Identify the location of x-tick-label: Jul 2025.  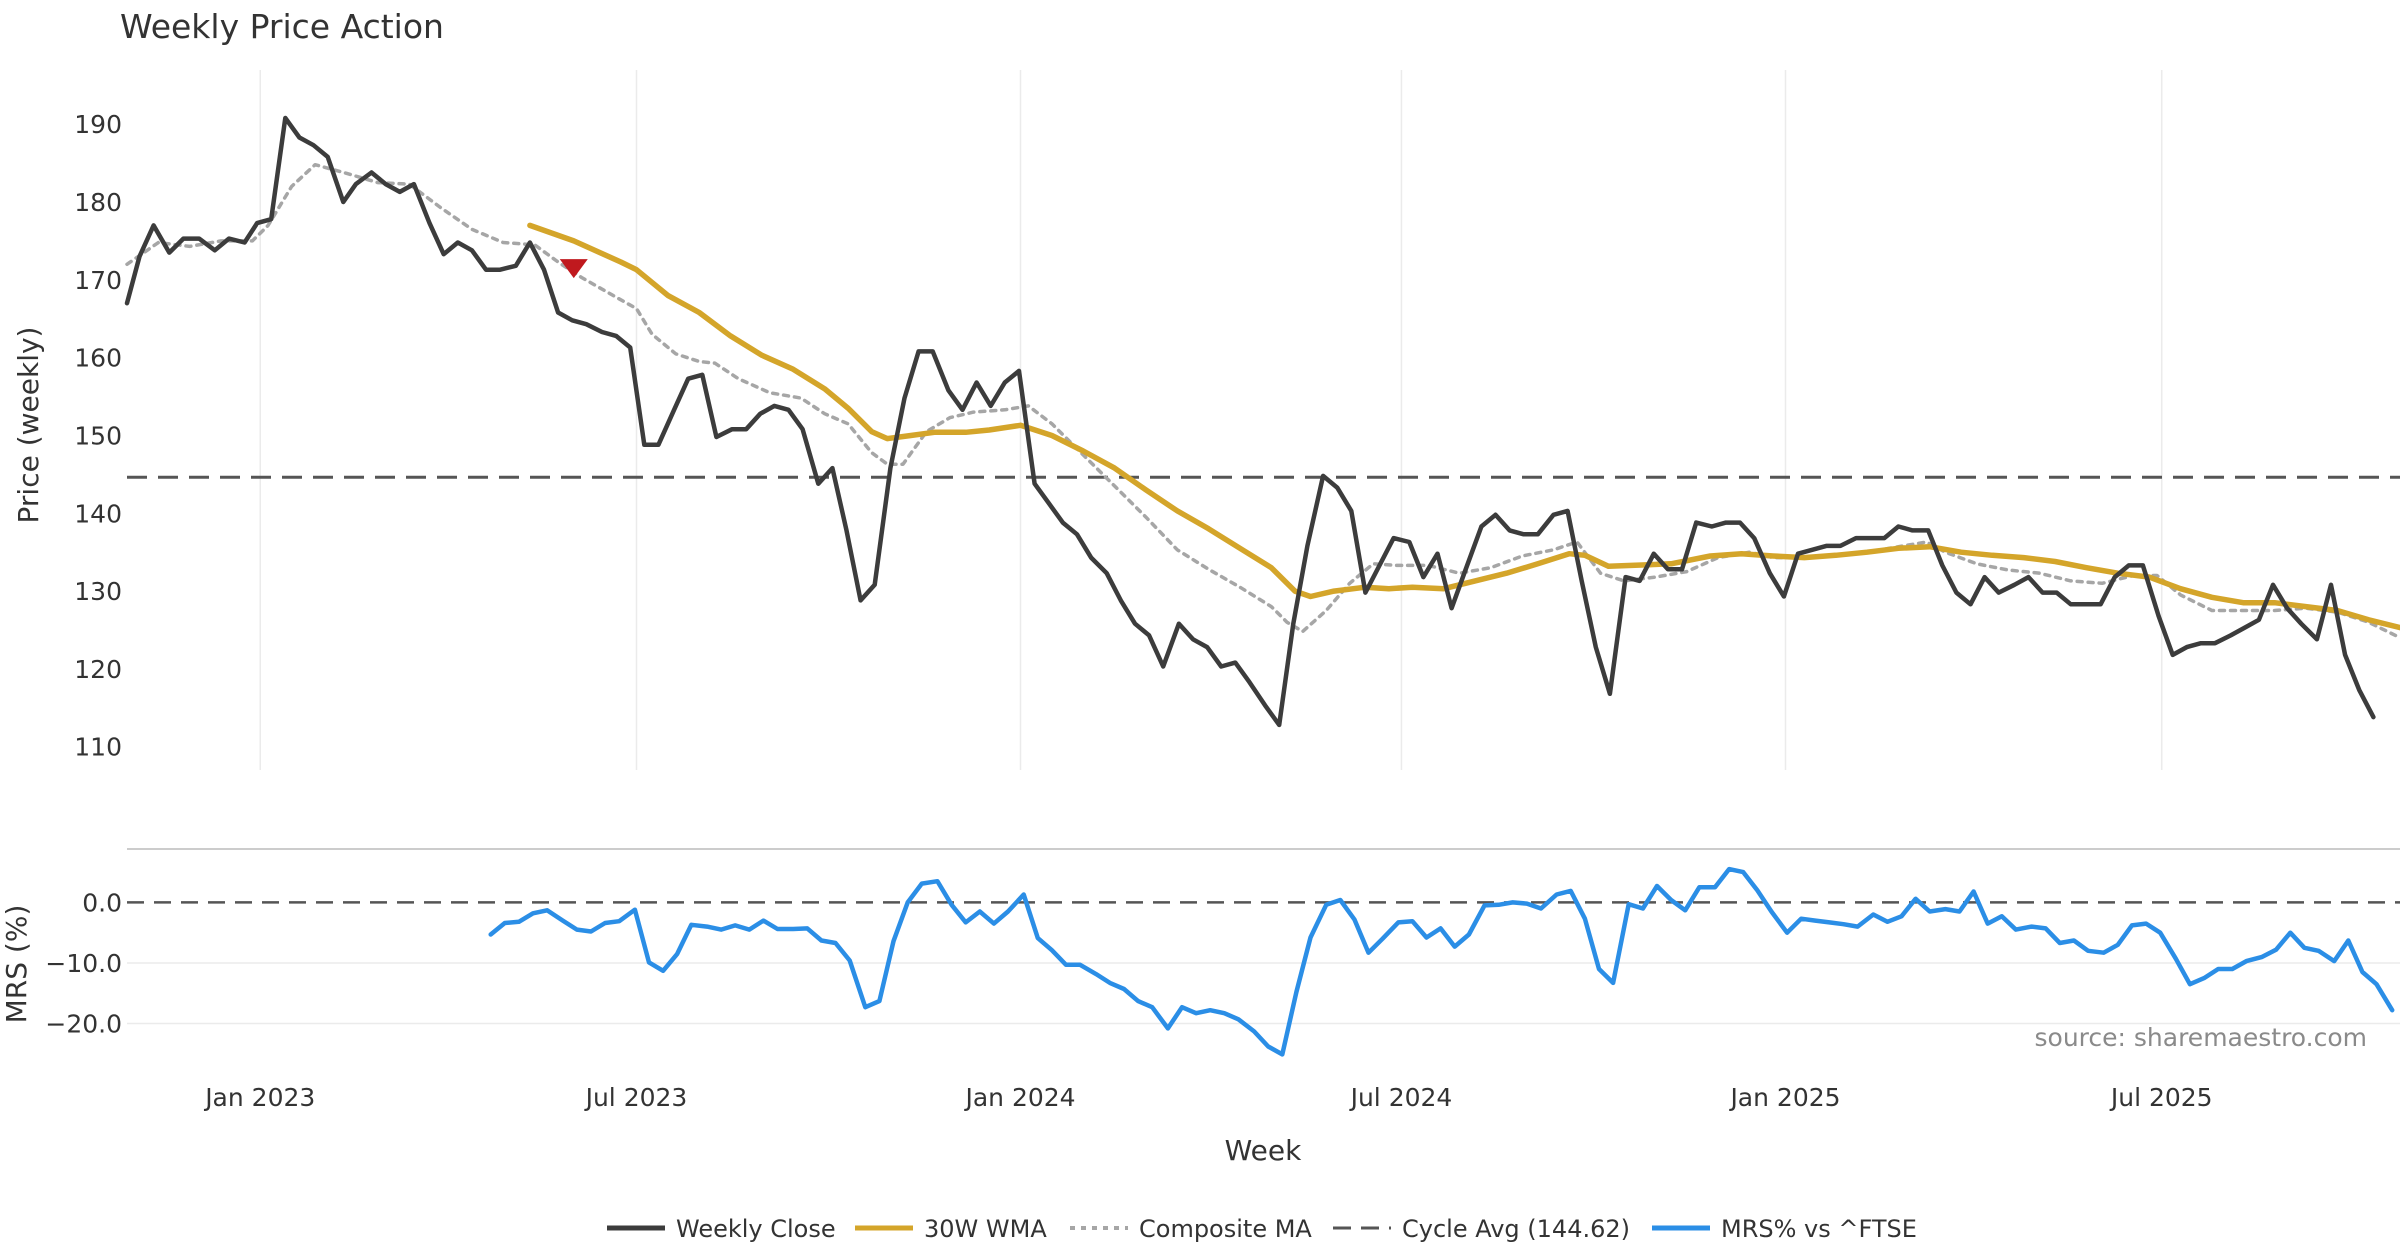
(2161, 1097).